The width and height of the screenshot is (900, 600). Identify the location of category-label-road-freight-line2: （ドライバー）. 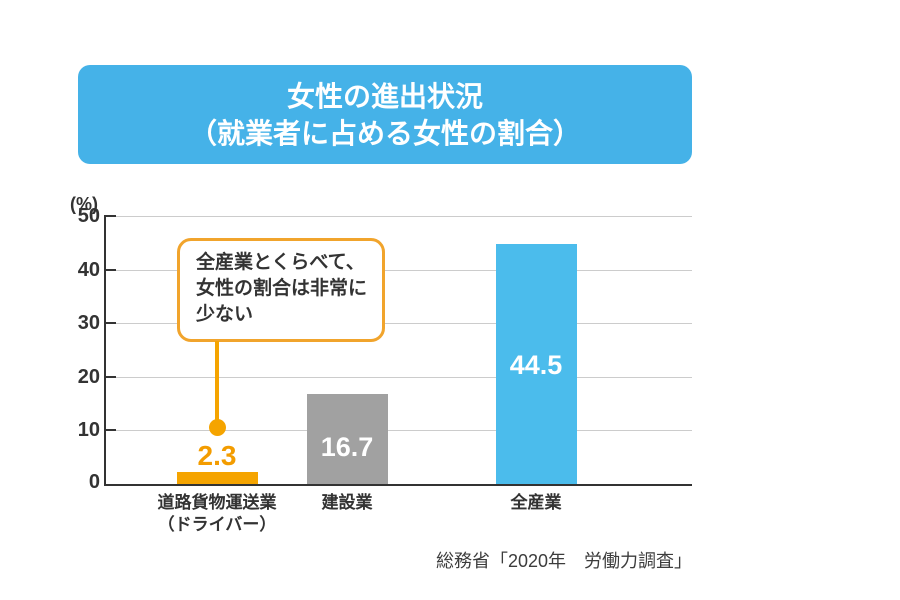
(217, 524).